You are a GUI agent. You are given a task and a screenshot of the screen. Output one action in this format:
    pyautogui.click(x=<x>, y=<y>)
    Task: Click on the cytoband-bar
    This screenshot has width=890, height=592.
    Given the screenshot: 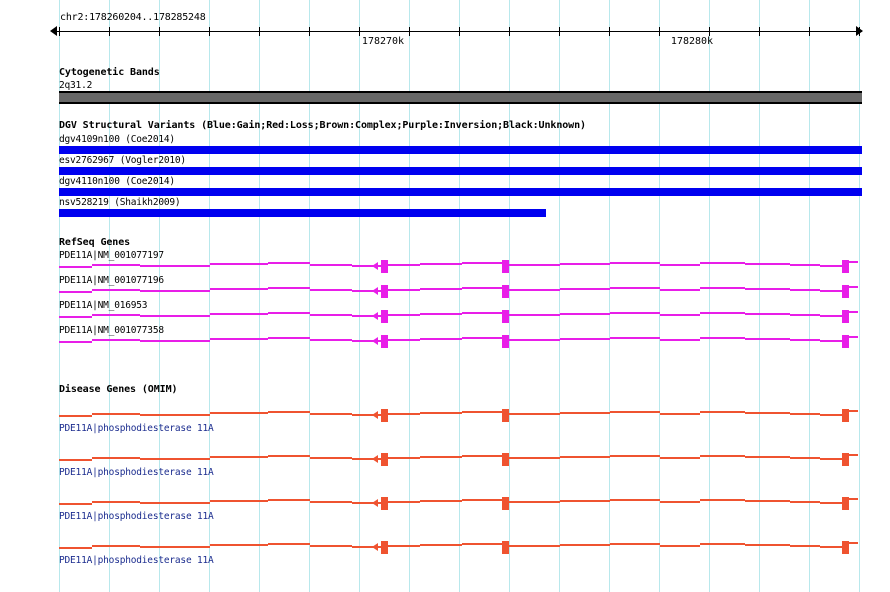 What is the action you would take?
    pyautogui.click(x=460, y=97)
    